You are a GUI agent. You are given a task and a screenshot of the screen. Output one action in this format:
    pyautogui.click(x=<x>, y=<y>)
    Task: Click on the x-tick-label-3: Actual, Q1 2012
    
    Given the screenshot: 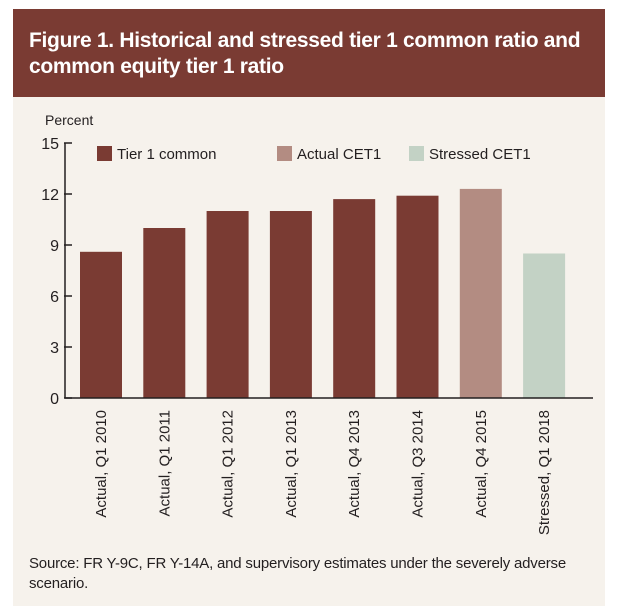 What is the action you would take?
    pyautogui.click(x=228, y=464)
    